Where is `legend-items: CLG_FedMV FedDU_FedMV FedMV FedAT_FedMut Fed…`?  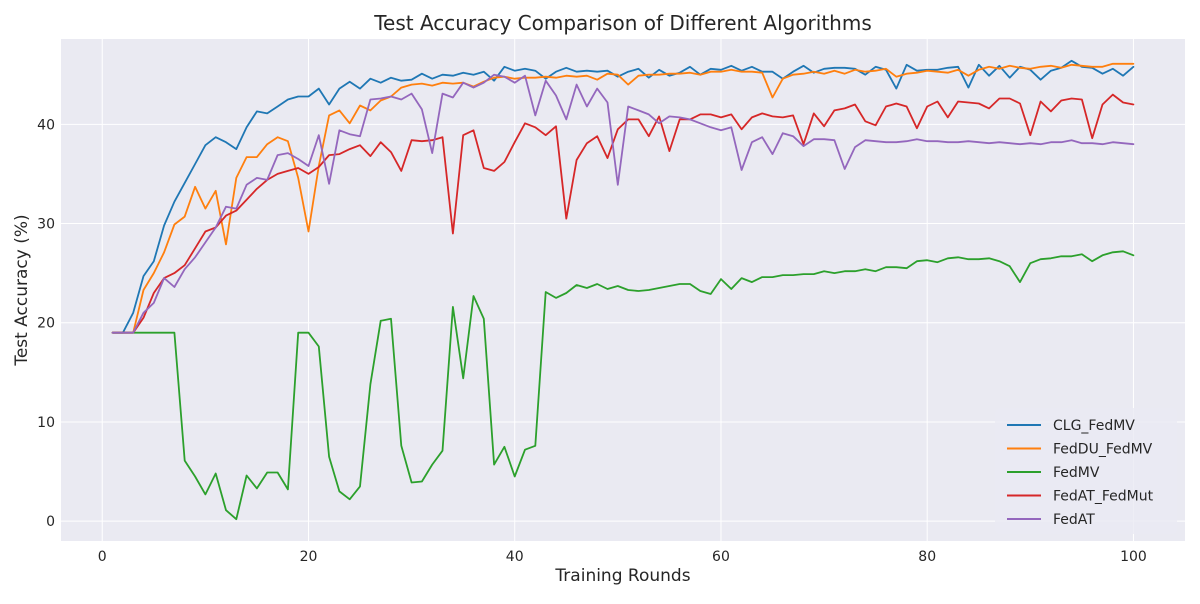 legend-items: CLG_FedMV FedDU_FedMV FedMV FedAT_FedMut Fed… is located at coordinates (1080, 473).